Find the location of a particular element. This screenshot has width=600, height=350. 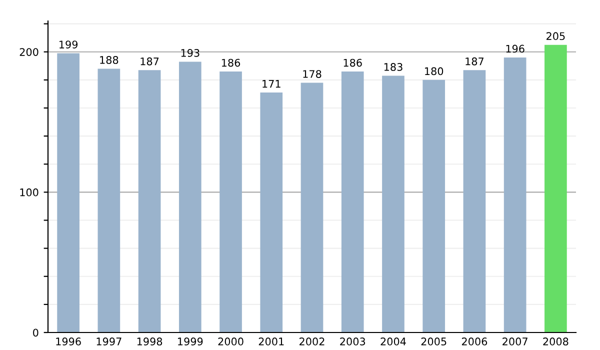

data-label: 188 is located at coordinates (109, 60).